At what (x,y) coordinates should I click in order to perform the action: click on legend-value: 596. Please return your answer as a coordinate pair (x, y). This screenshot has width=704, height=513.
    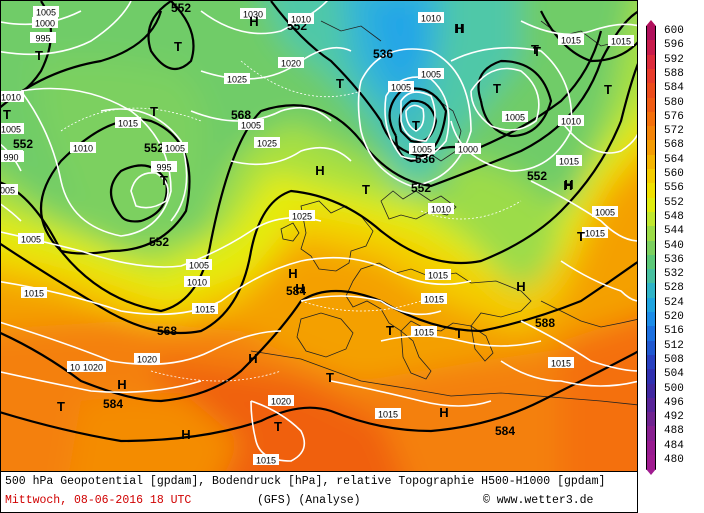
    Looking at the image, I should click on (674, 45).